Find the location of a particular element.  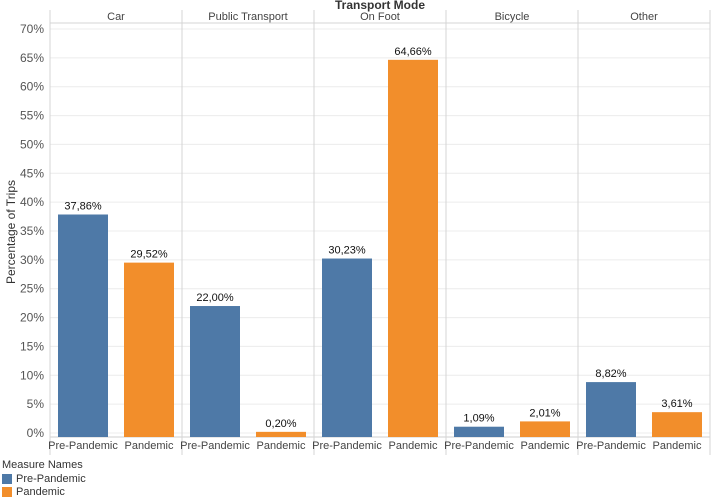

y-tick-label: 30% is located at coordinates (32, 260).